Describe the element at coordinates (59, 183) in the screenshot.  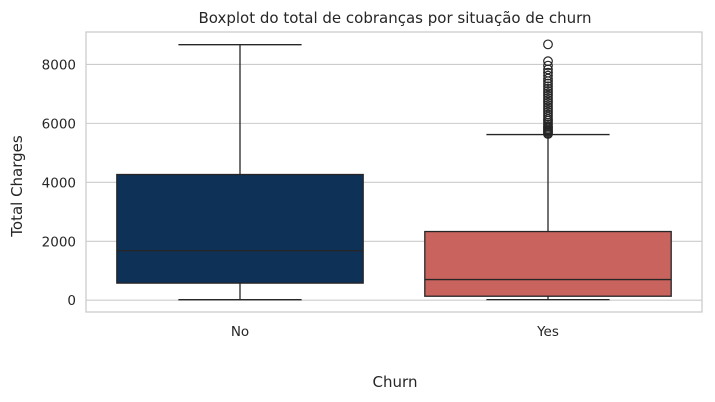
I see `y-tick-label: 4000` at that location.